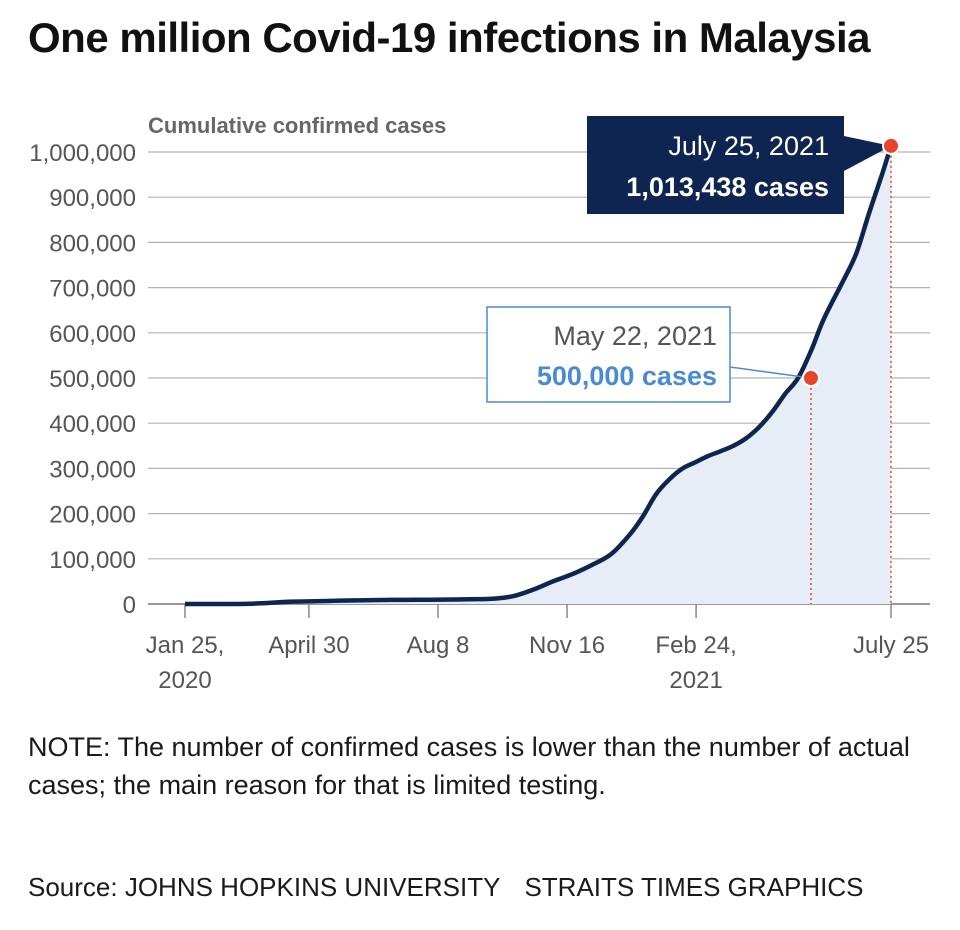 This screenshot has height=930, width=960. What do you see at coordinates (92, 243) in the screenshot?
I see `y-tick-label: 800,000` at bounding box center [92, 243].